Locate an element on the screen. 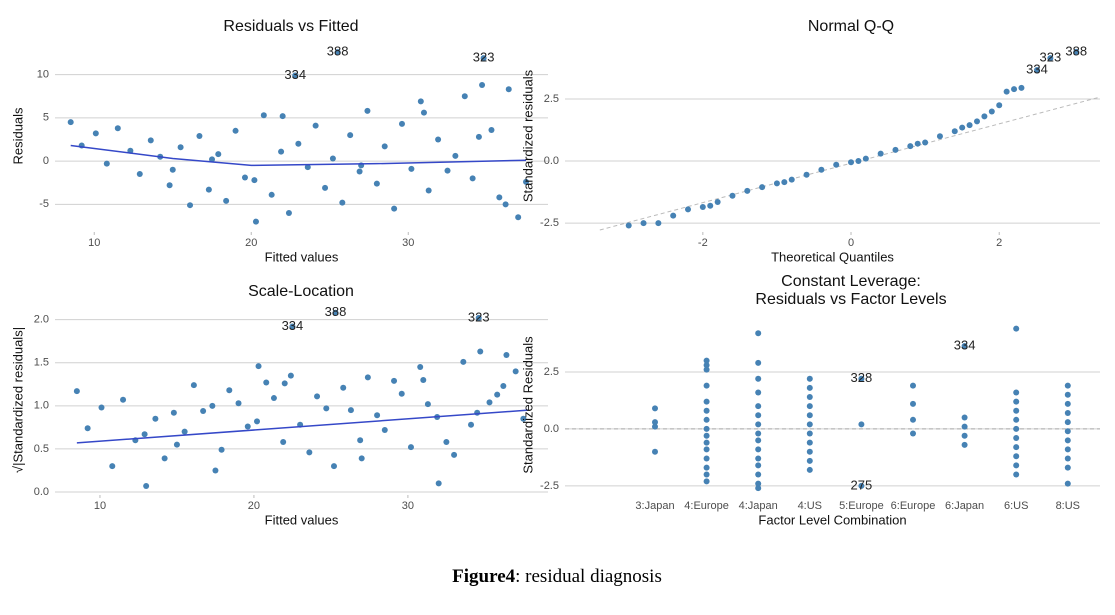 The image size is (1115, 615). point-label: 328 is located at coordinates (862, 377).